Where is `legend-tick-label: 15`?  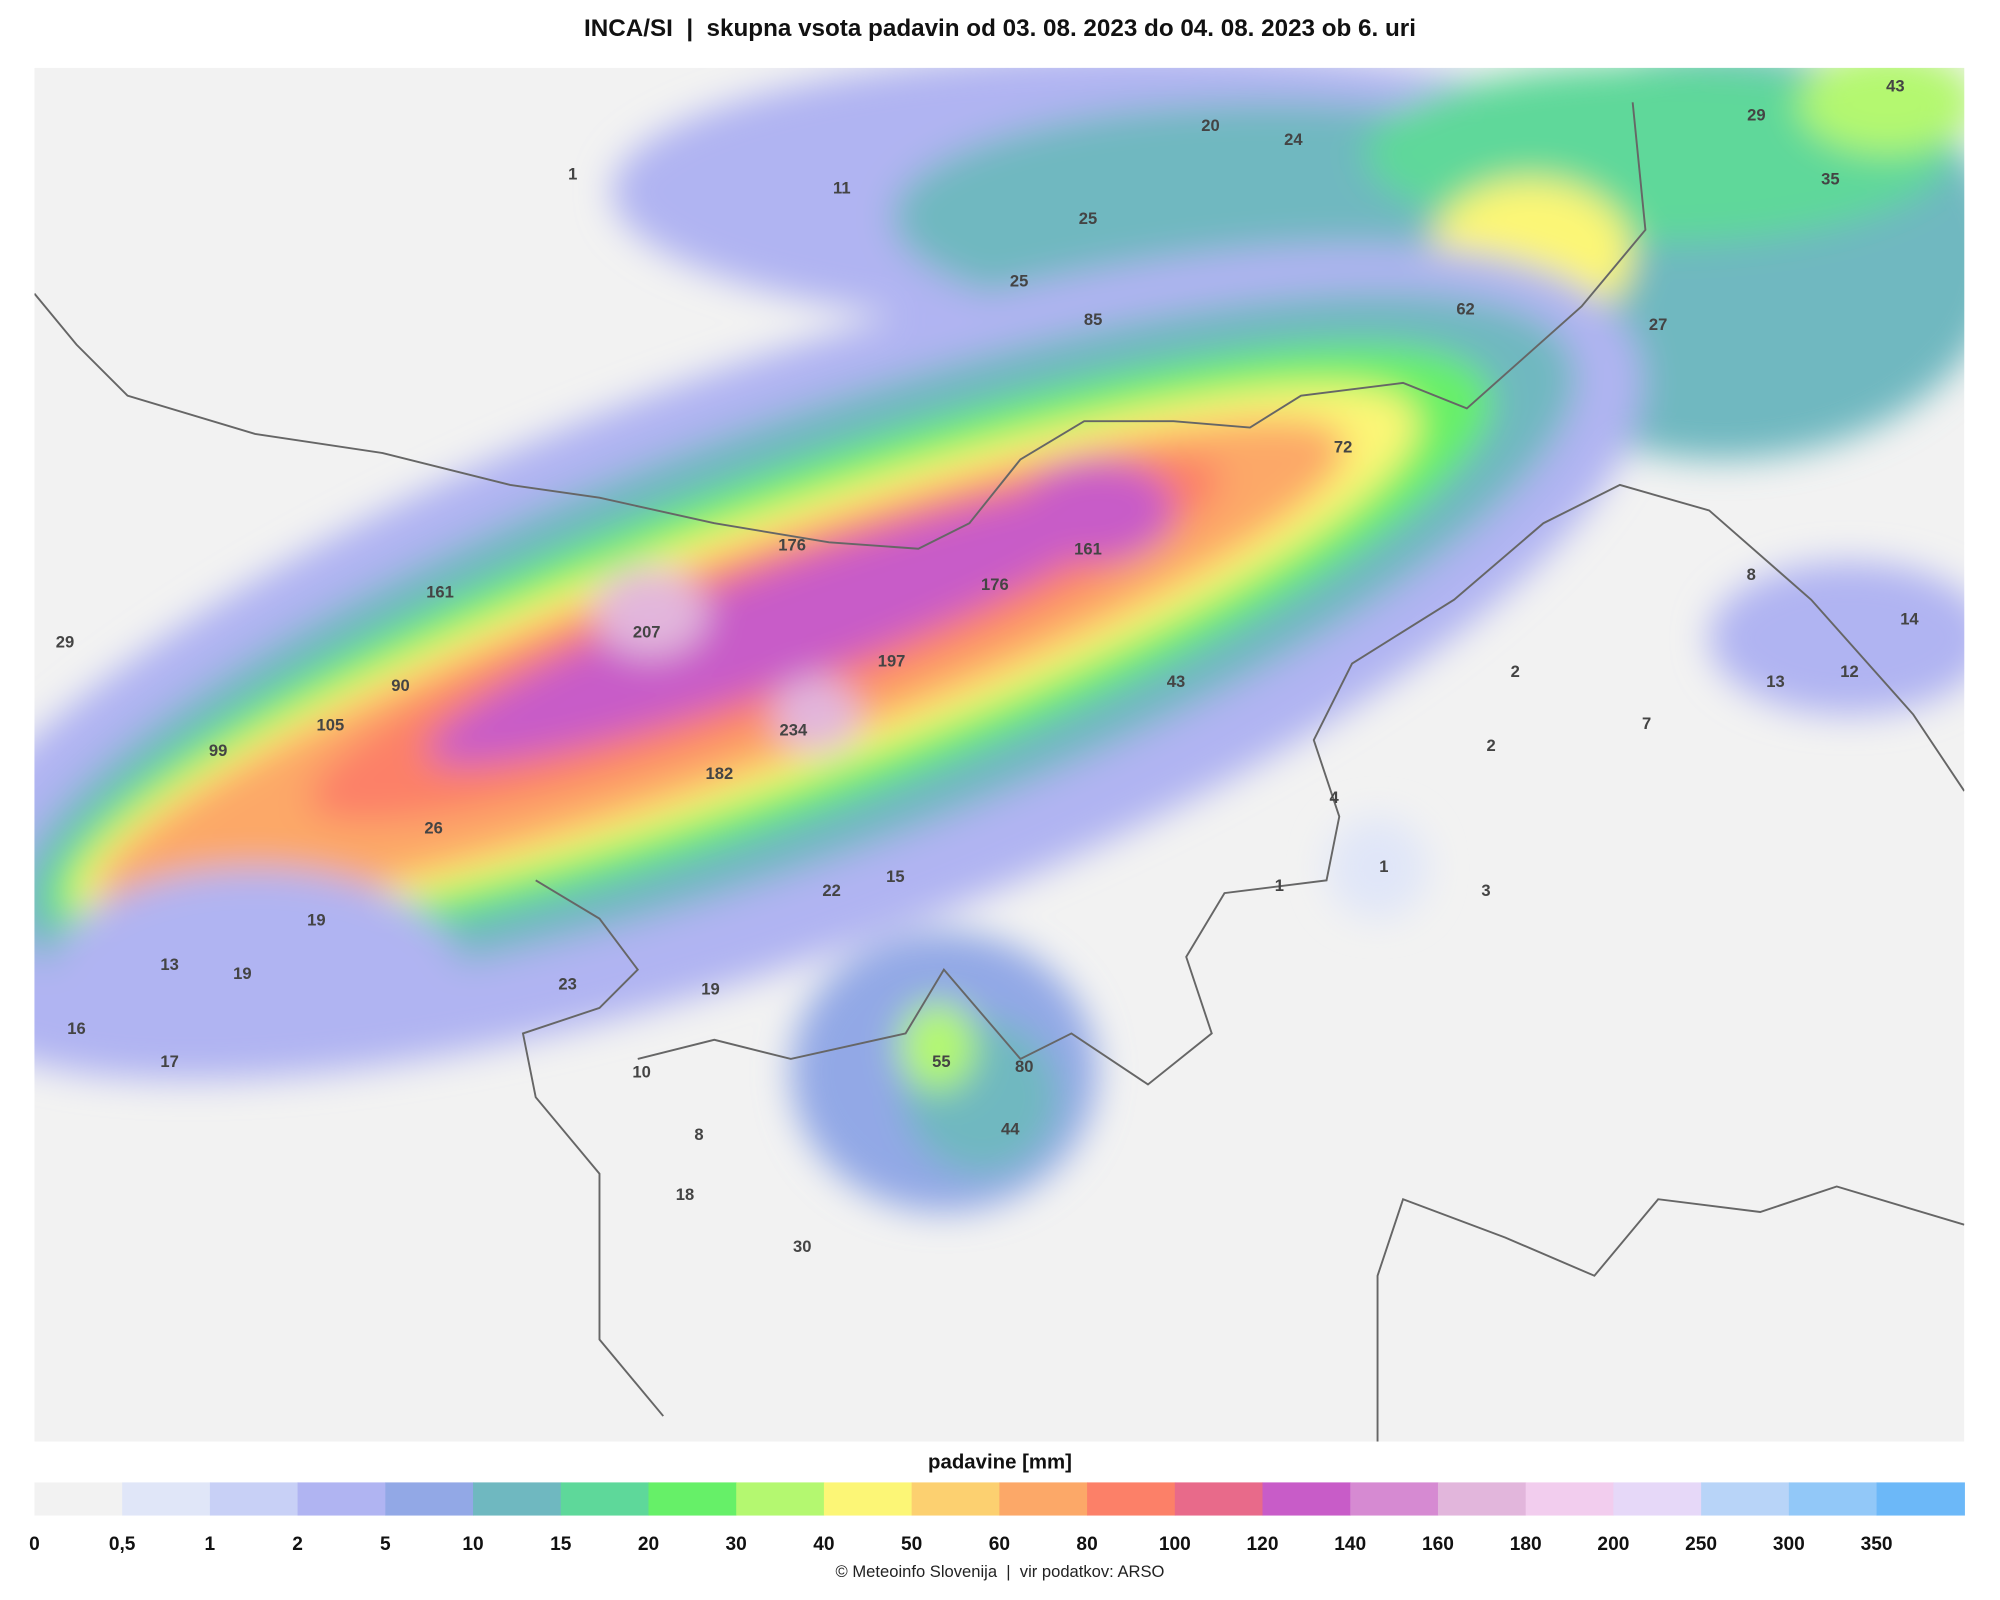 legend-tick-label: 15 is located at coordinates (561, 1544).